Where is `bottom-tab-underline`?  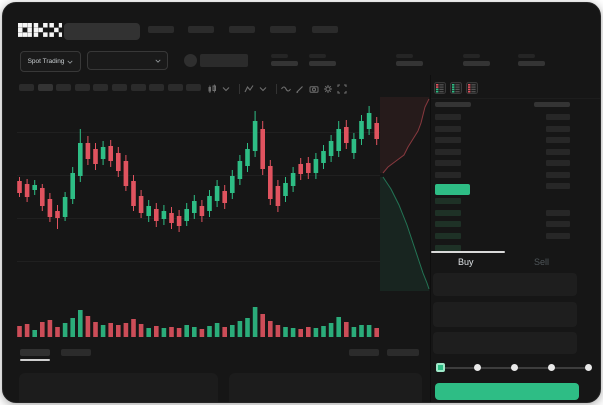 bottom-tab-underline is located at coordinates (35, 360).